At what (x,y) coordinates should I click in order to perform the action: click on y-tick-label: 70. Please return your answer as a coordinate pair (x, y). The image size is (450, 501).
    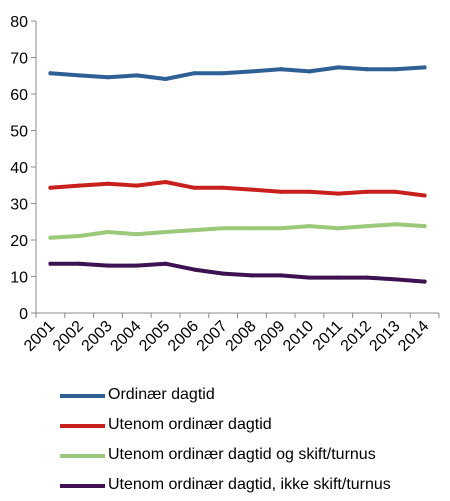
    Looking at the image, I should click on (19, 59).